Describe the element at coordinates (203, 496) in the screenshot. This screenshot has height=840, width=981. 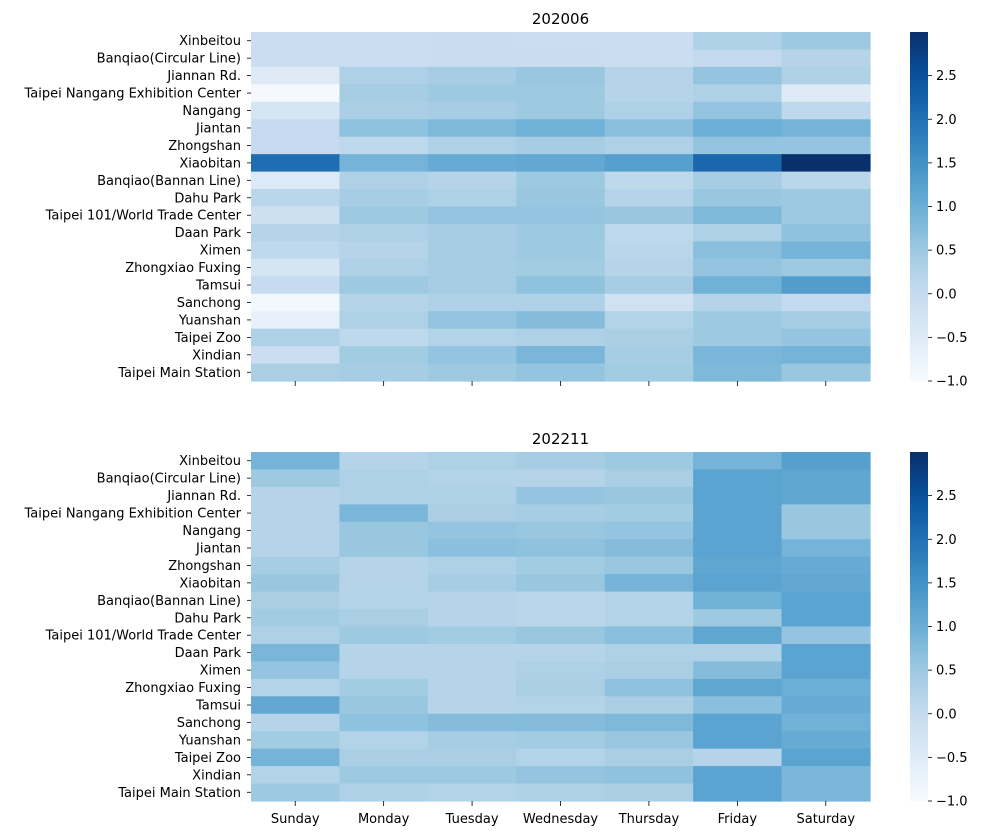
I see `y-tick-label: Jiannan Rd.` at that location.